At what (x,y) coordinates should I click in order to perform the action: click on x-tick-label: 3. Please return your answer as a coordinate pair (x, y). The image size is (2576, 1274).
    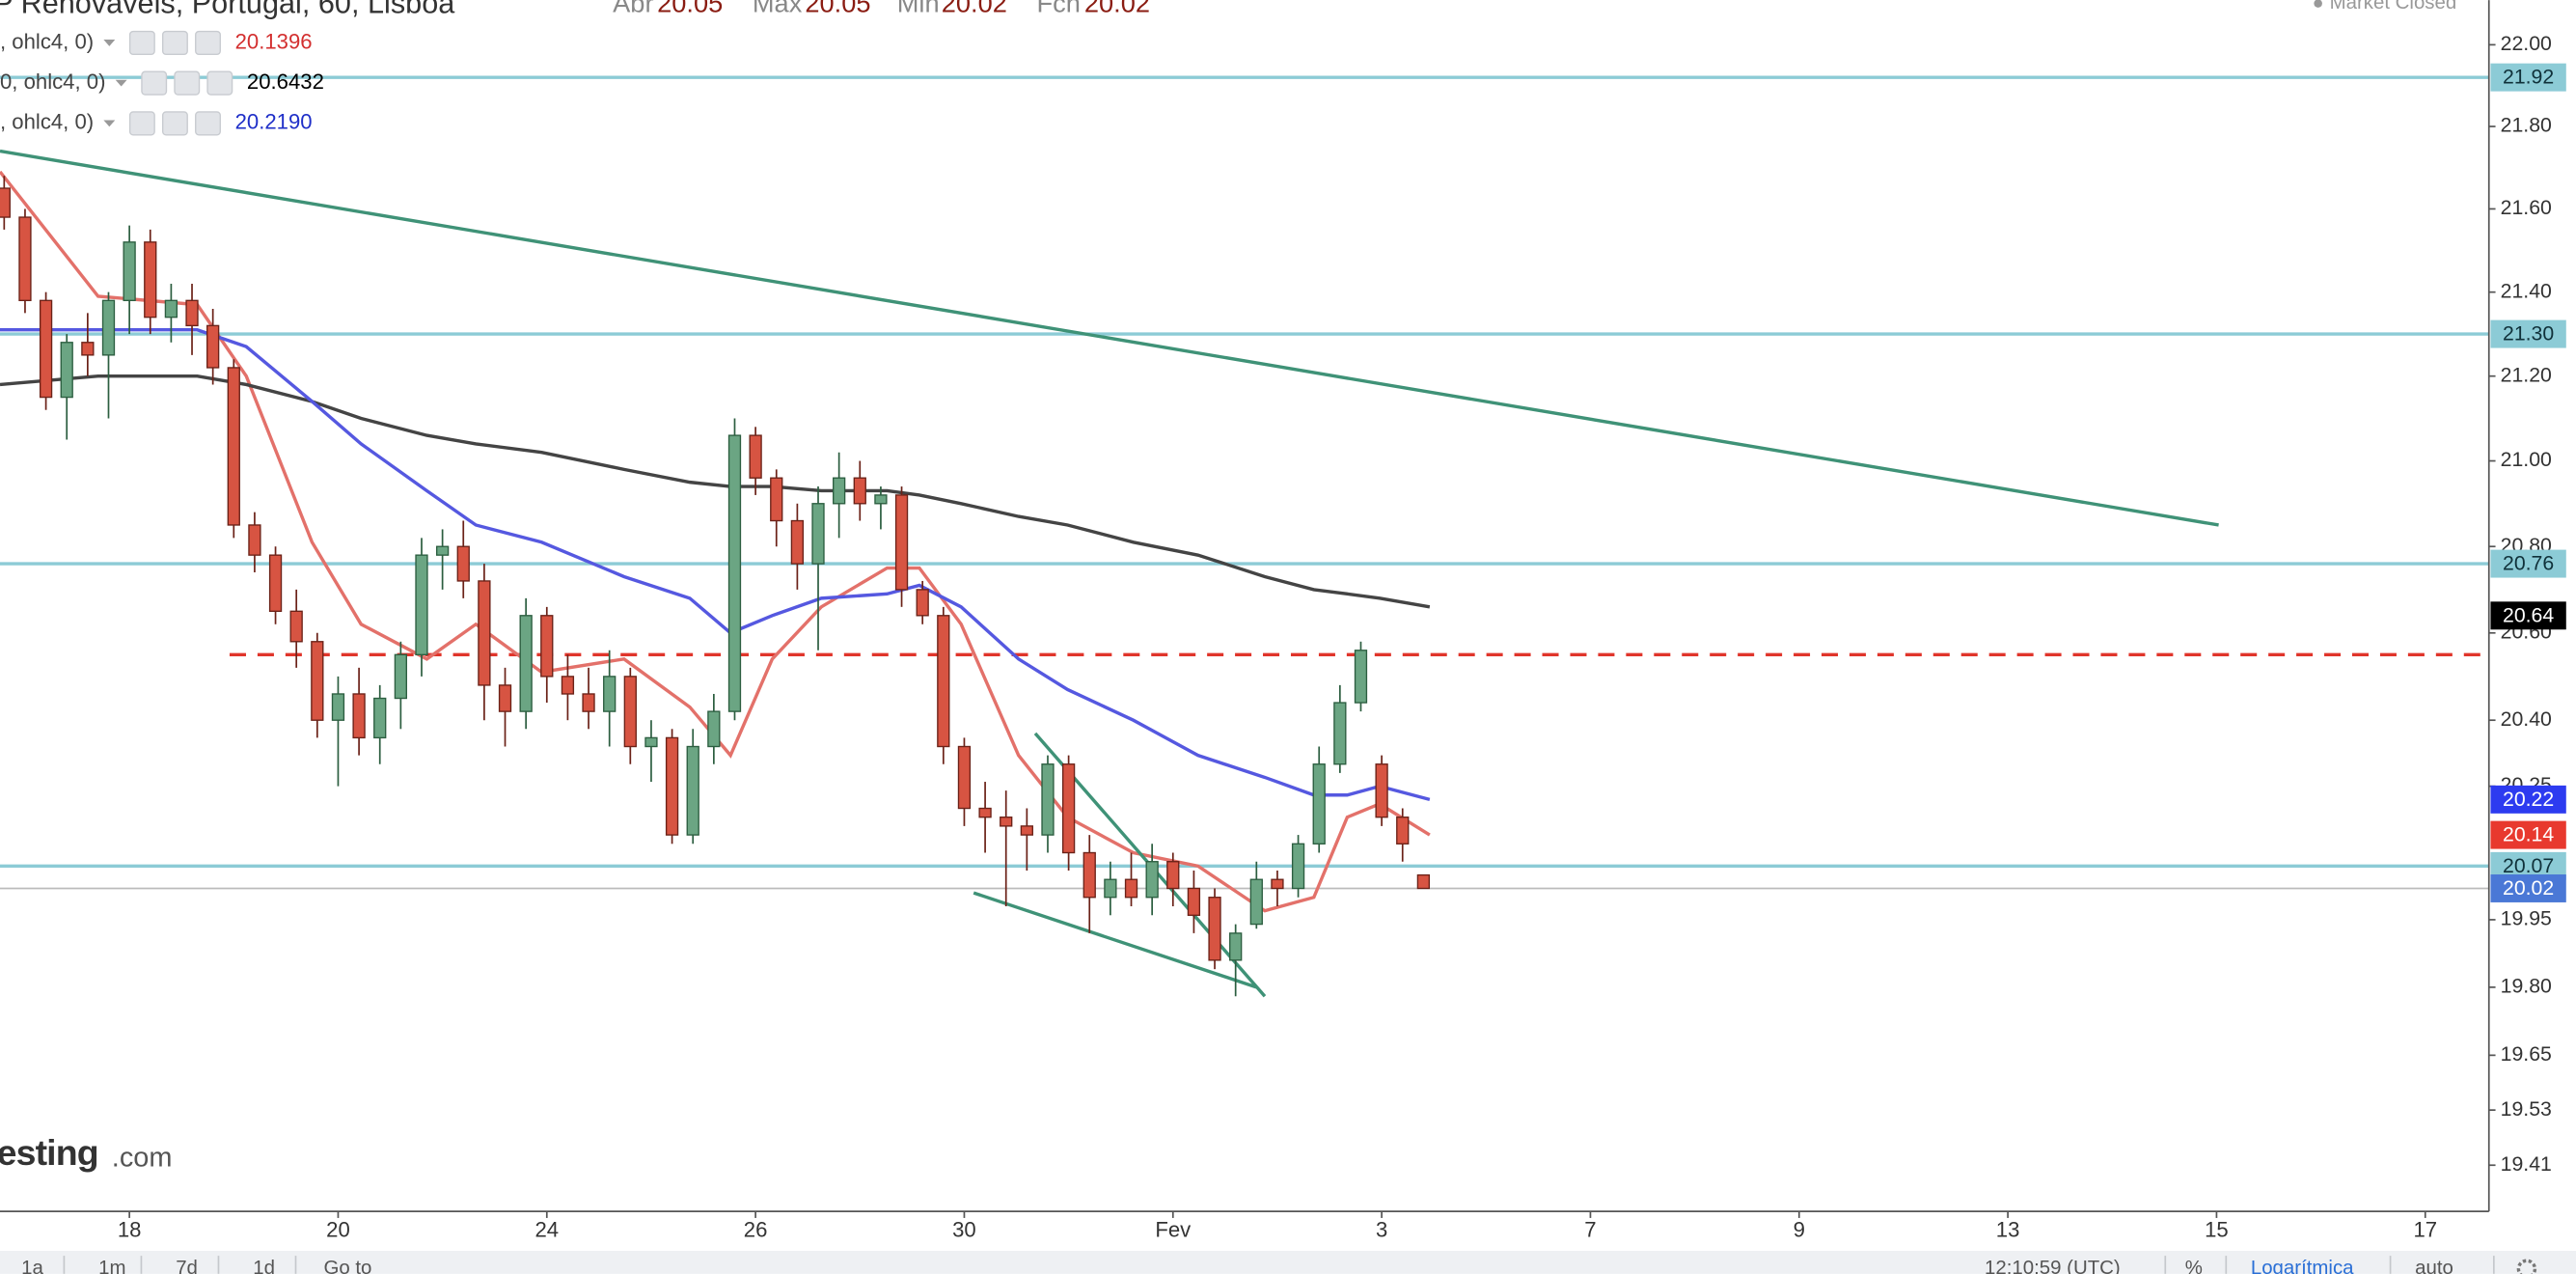
    Looking at the image, I should click on (1381, 1229).